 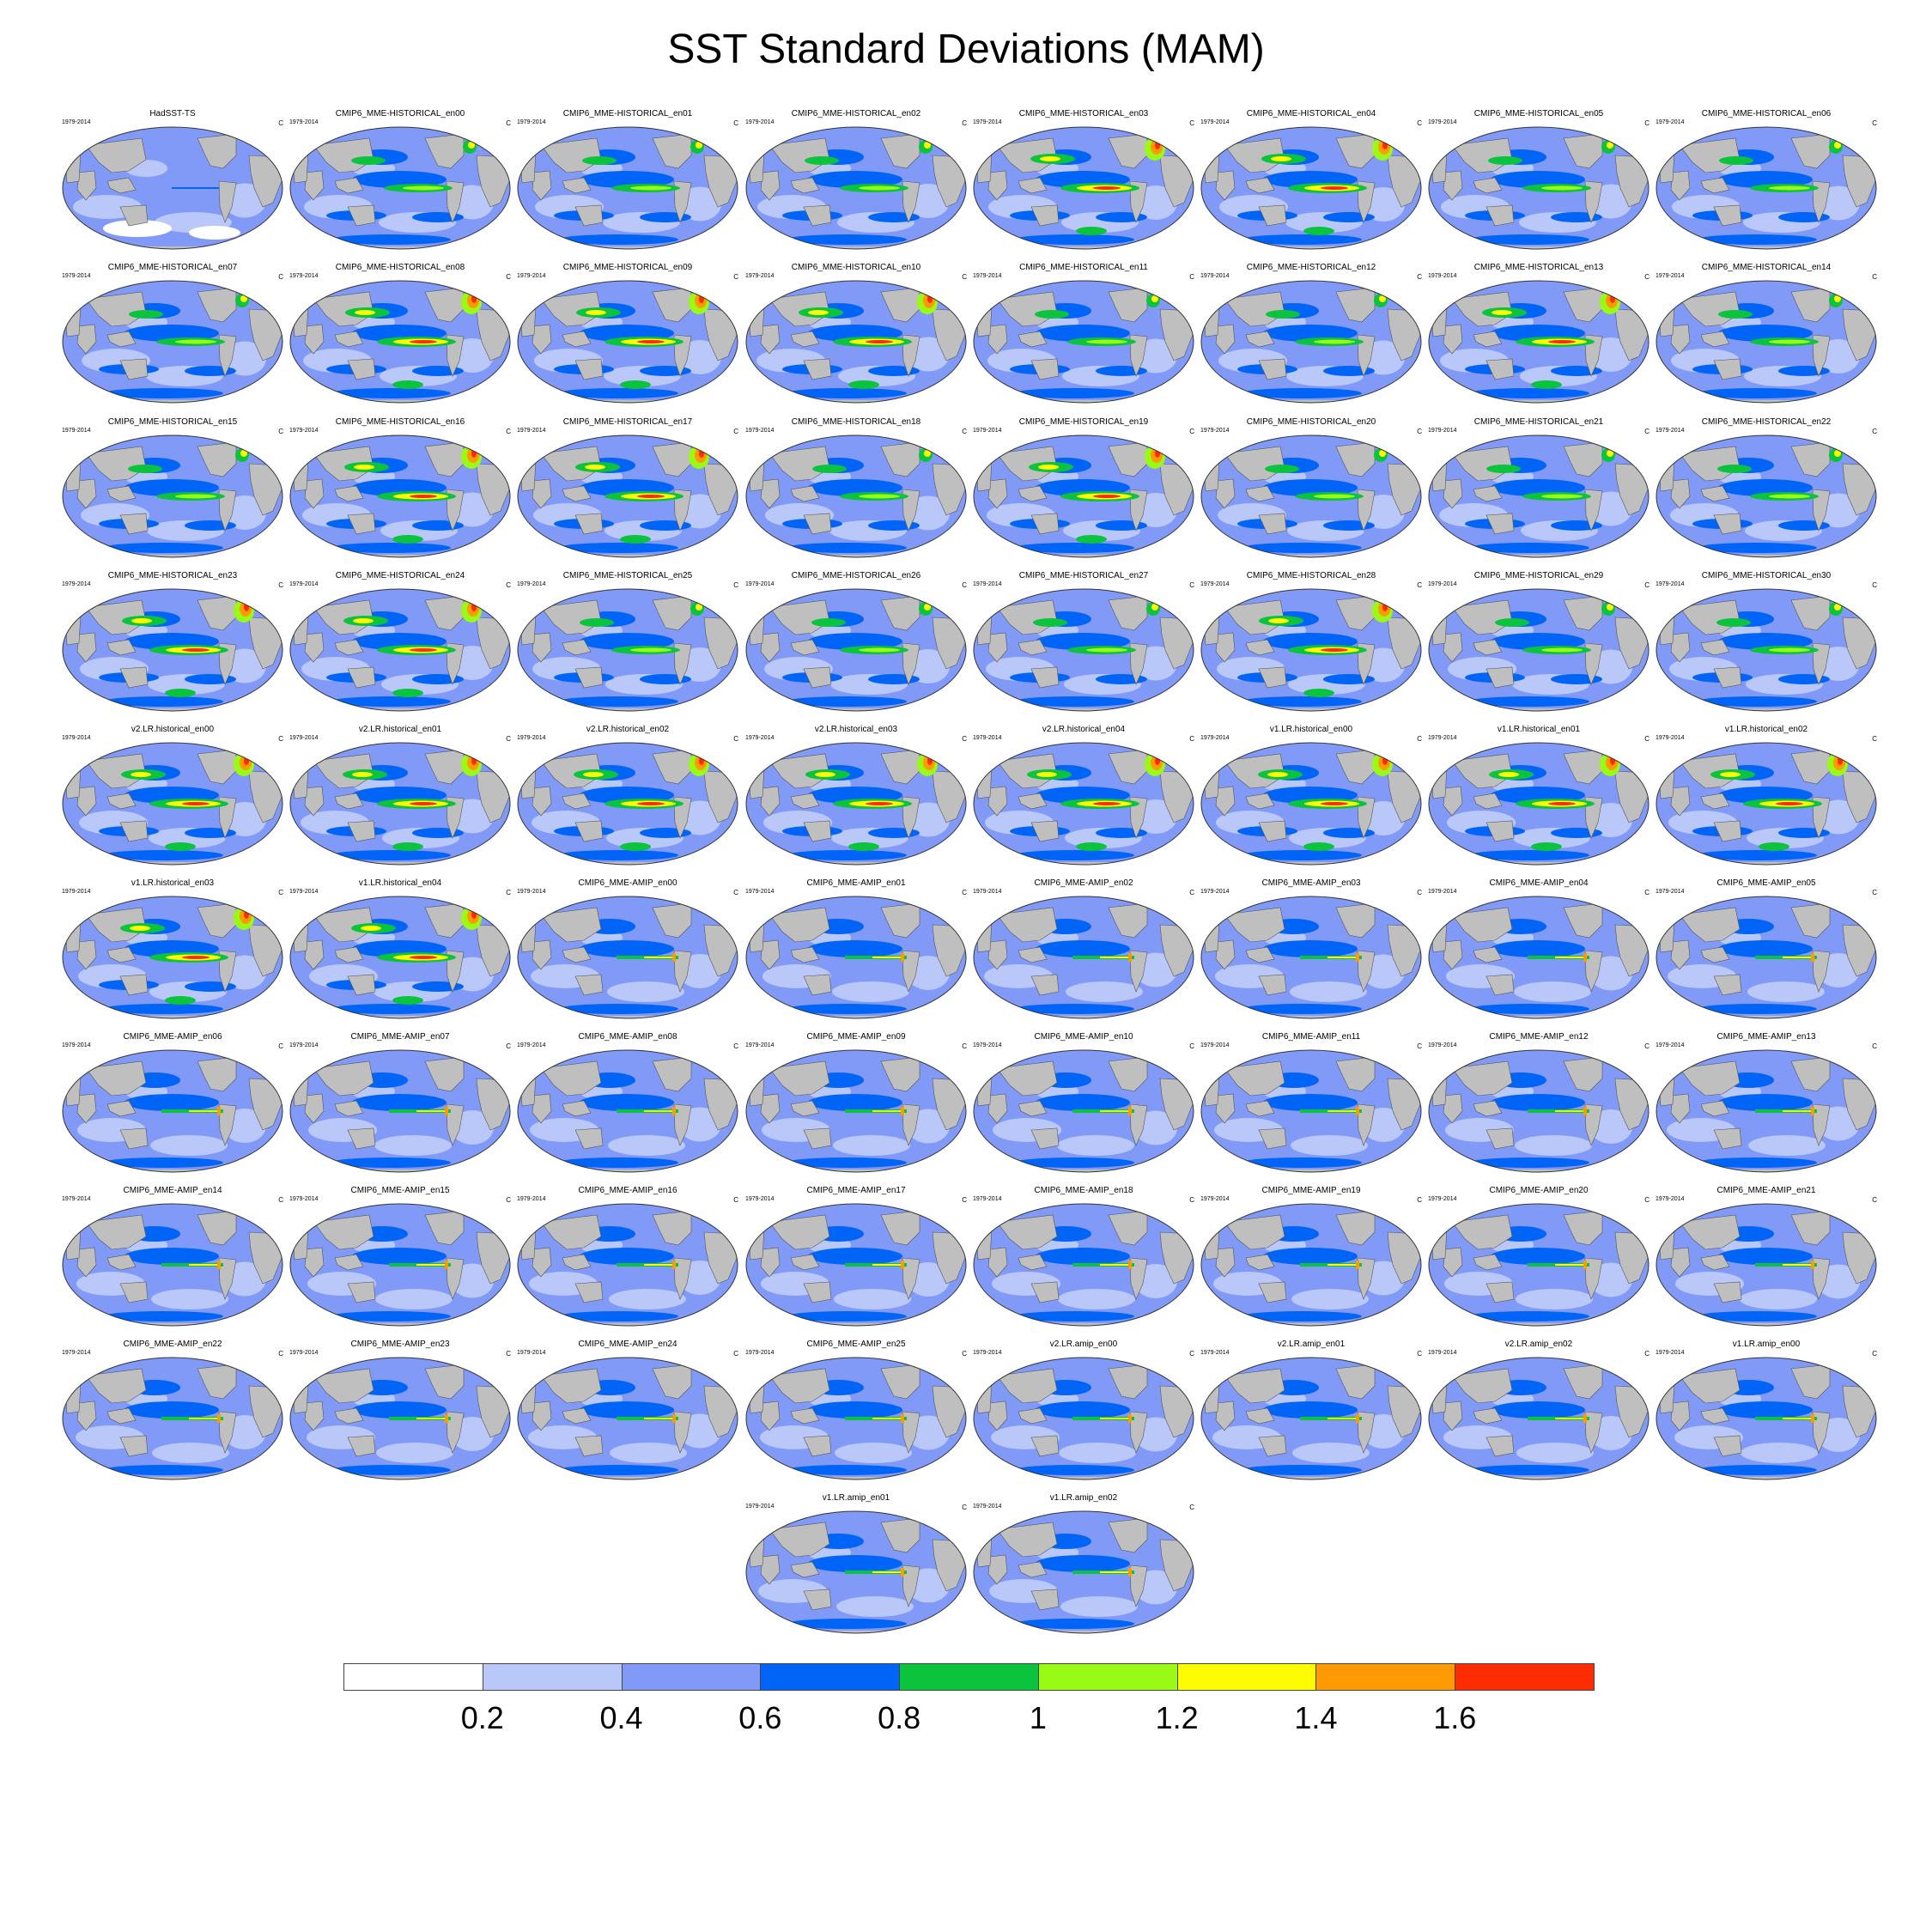 What do you see at coordinates (1084, 729) in the screenshot?
I see `panel-title: v2.LR.historical_en04` at bounding box center [1084, 729].